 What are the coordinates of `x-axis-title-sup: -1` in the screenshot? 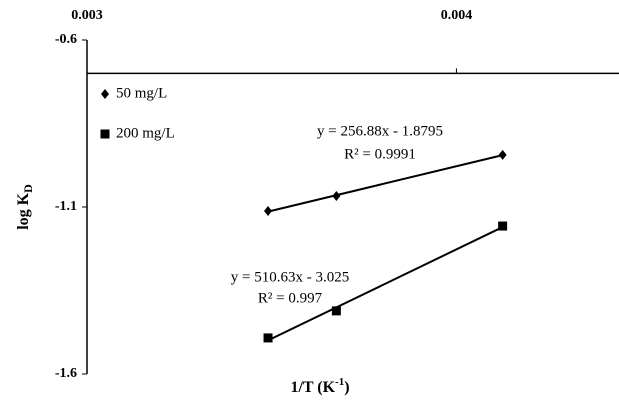 It's located at (339, 382).